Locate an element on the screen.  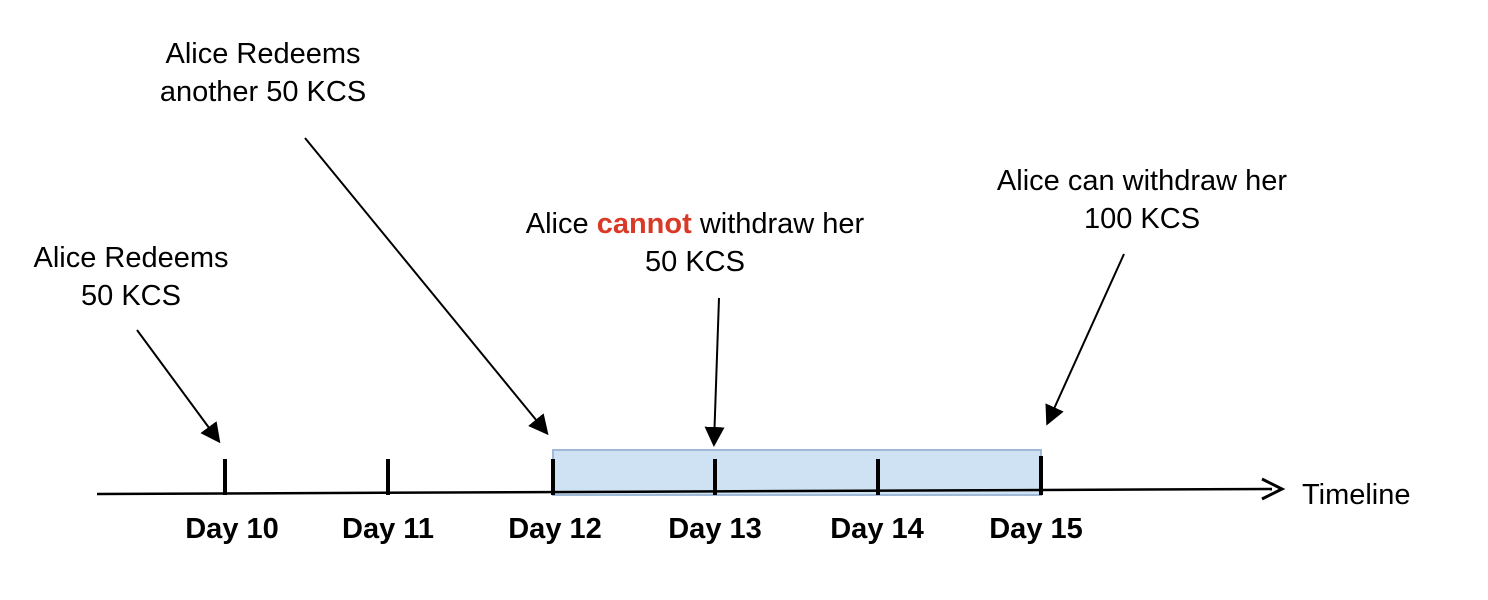
arrow-can-withdraw is located at coordinates (1085, 339).